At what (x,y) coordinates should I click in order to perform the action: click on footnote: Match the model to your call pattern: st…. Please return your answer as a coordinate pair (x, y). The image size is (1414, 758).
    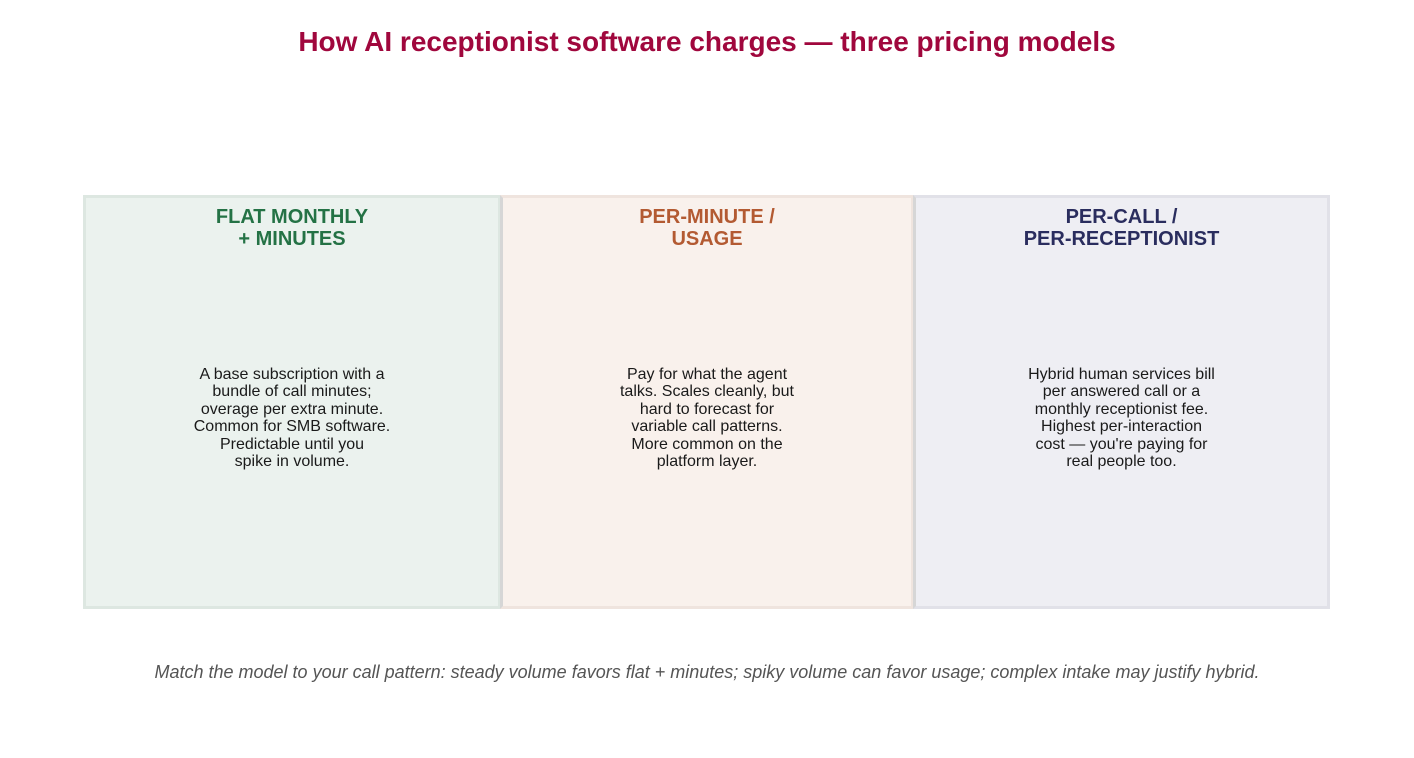
    Looking at the image, I should click on (707, 672).